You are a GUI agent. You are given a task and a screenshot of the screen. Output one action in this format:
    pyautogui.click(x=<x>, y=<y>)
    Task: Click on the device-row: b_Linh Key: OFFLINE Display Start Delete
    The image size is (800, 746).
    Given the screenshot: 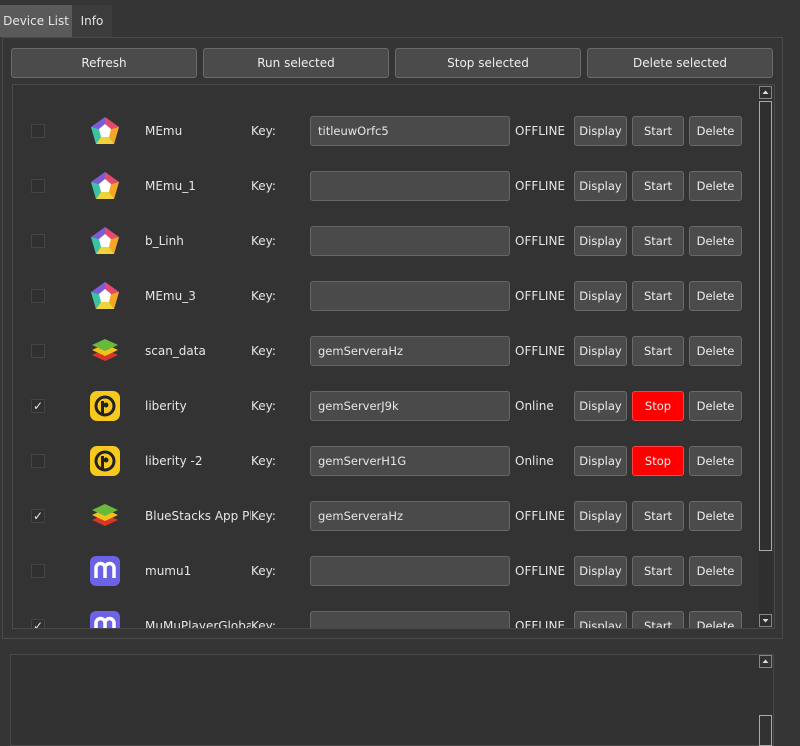 What is the action you would take?
    pyautogui.click(x=385, y=240)
    